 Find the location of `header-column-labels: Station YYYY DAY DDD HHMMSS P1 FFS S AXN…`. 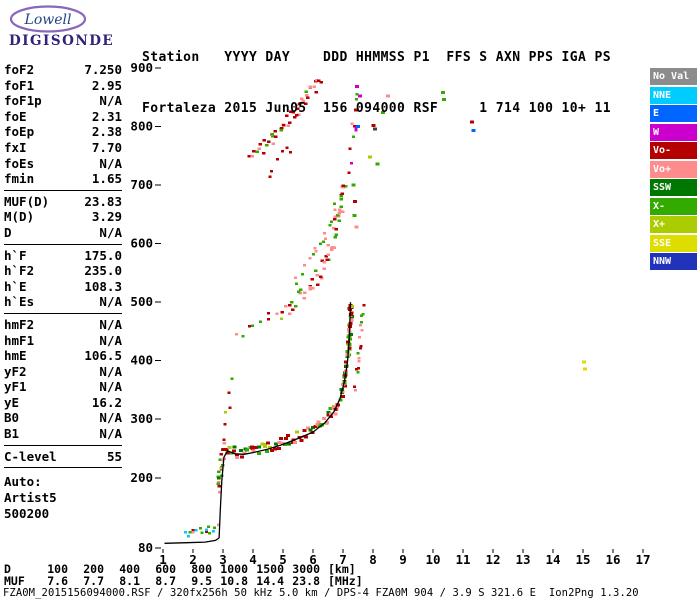

header-column-labels: Station YYYY DAY DDD HHMMSS P1 FFS S AXN… is located at coordinates (376, 57).